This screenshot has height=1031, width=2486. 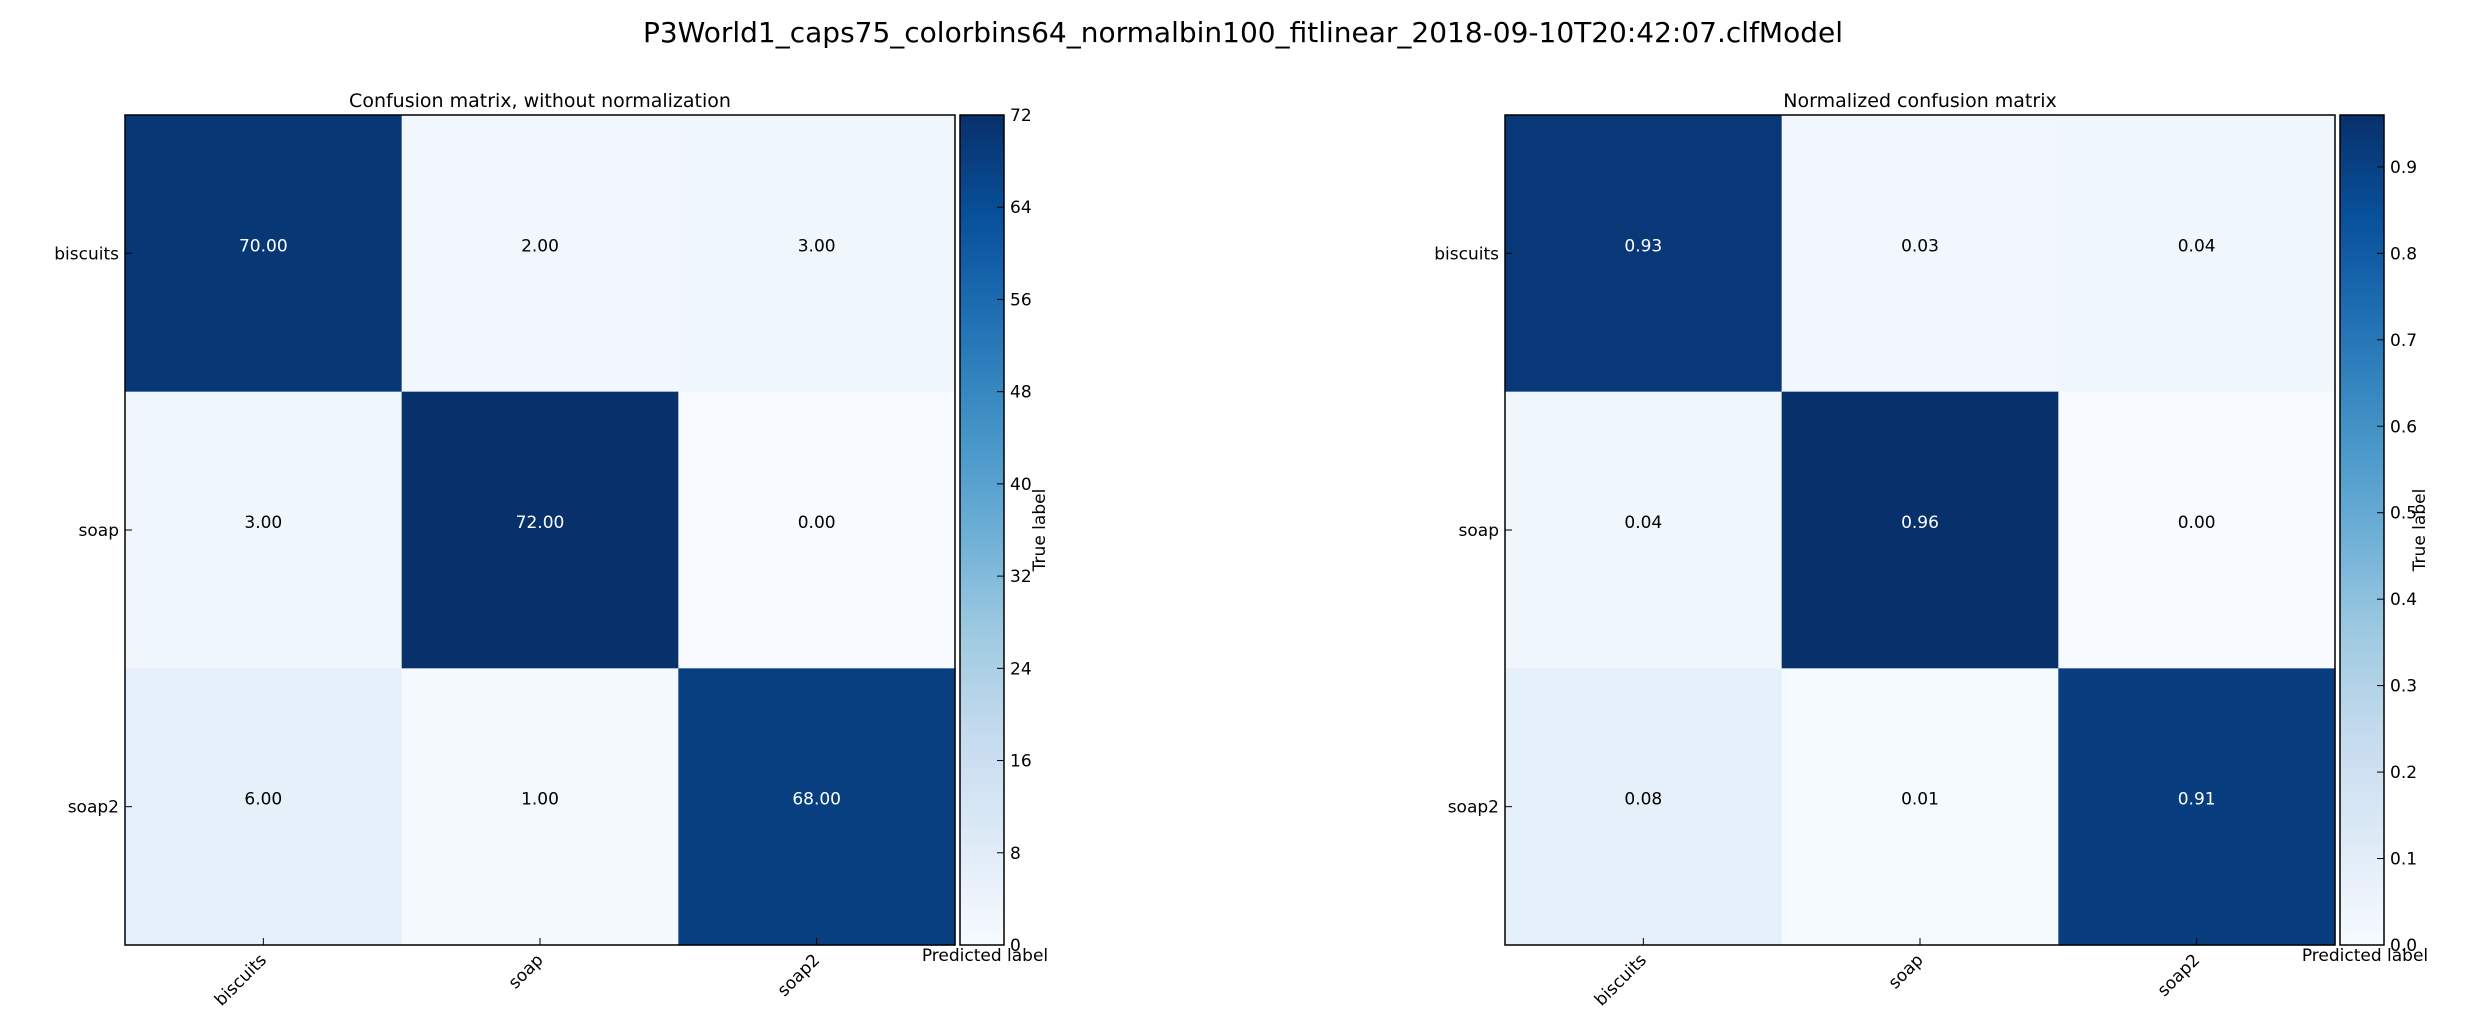 I want to click on cell-value-label: 2.00, so click(x=540, y=246).